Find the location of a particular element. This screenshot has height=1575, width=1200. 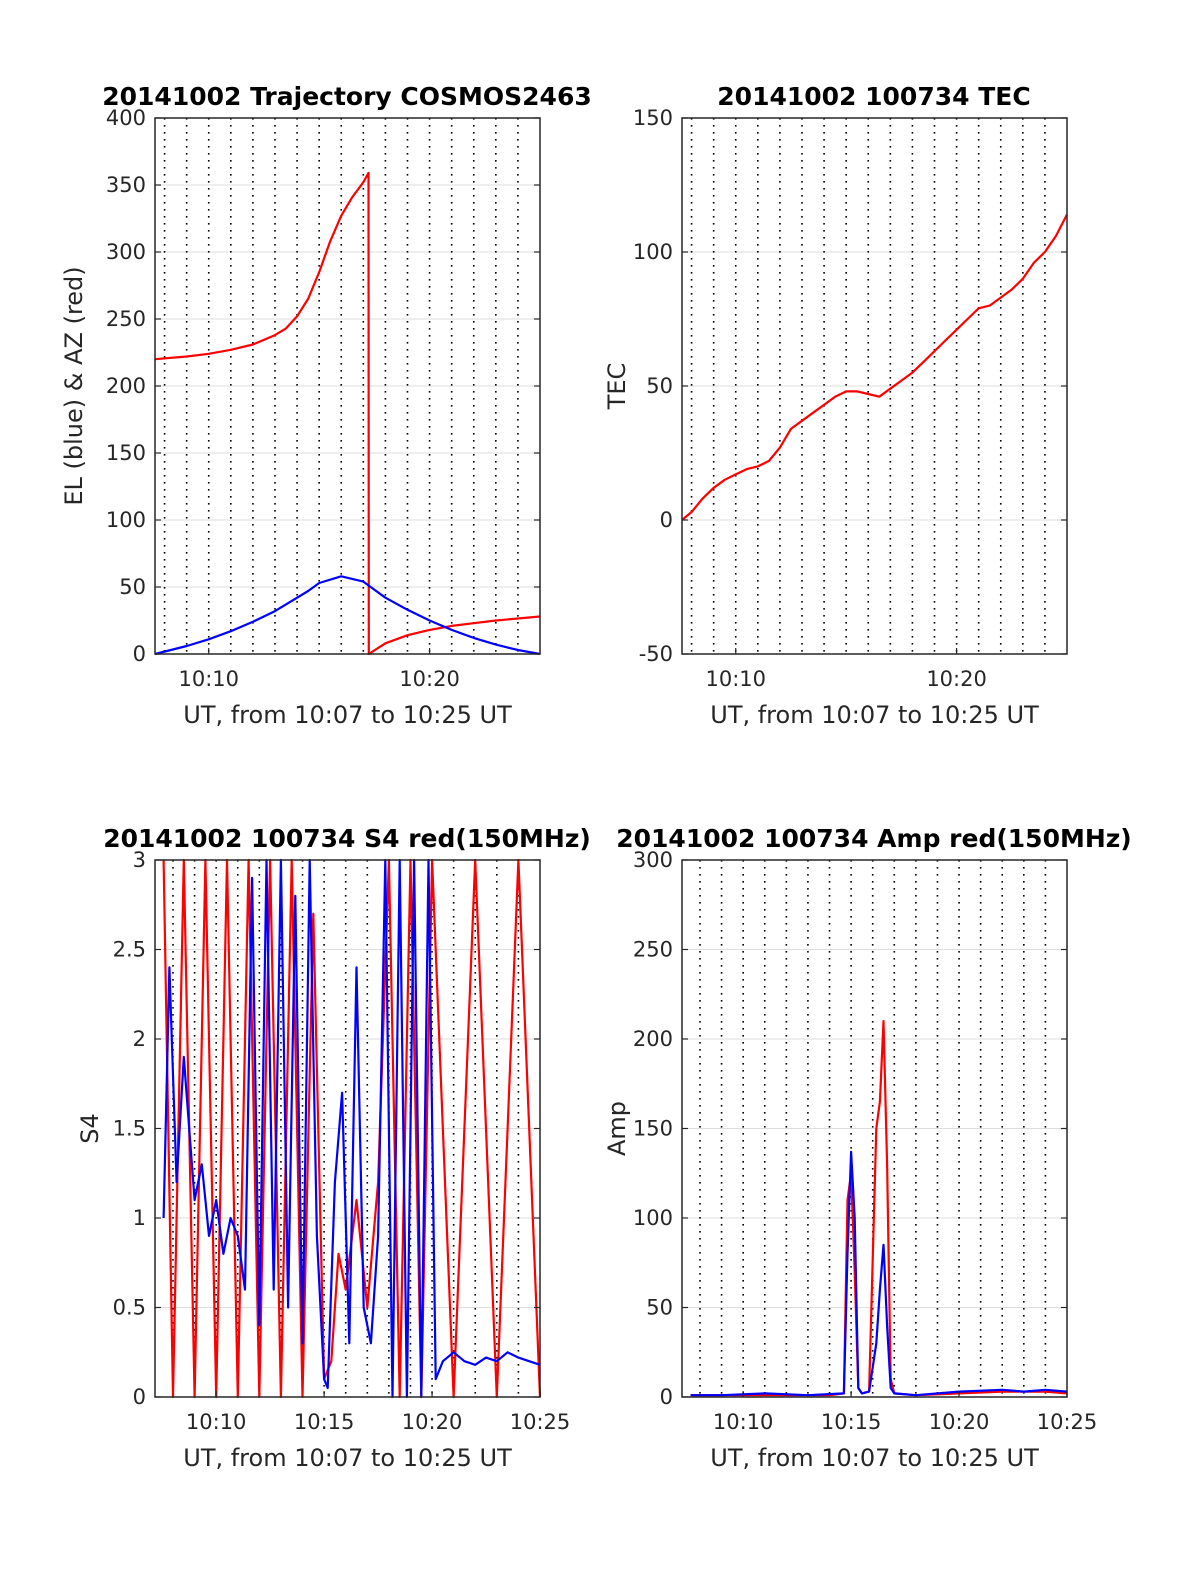

s4-y-tick-label: 2 is located at coordinates (139, 1039).